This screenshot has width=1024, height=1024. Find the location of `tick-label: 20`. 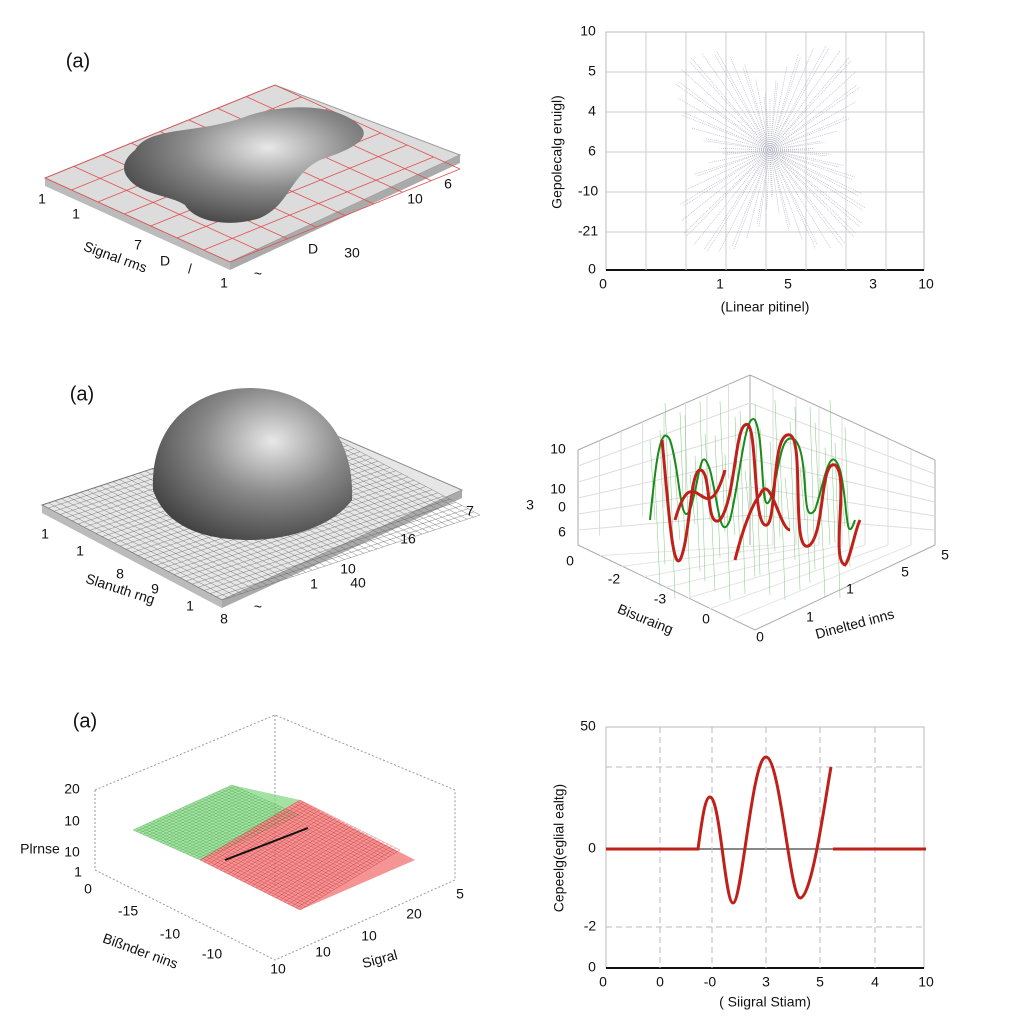

tick-label: 20 is located at coordinates (414, 914).